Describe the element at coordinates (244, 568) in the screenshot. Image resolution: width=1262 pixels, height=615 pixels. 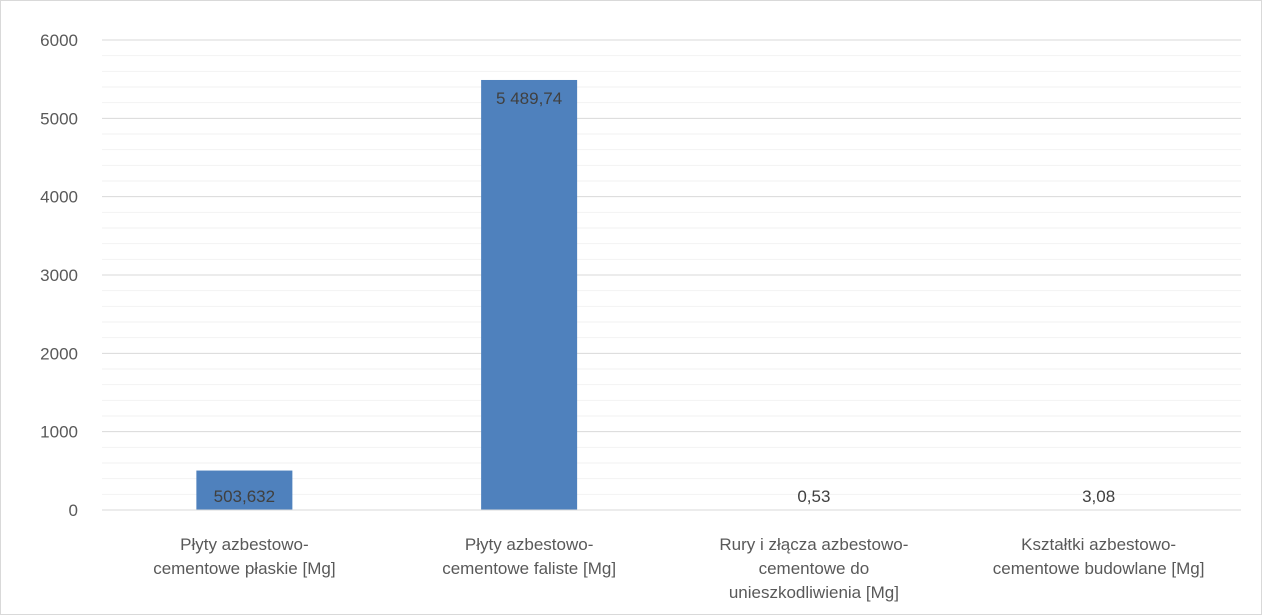
I see `category-label-line: cementowe płaskie [Mg]` at that location.